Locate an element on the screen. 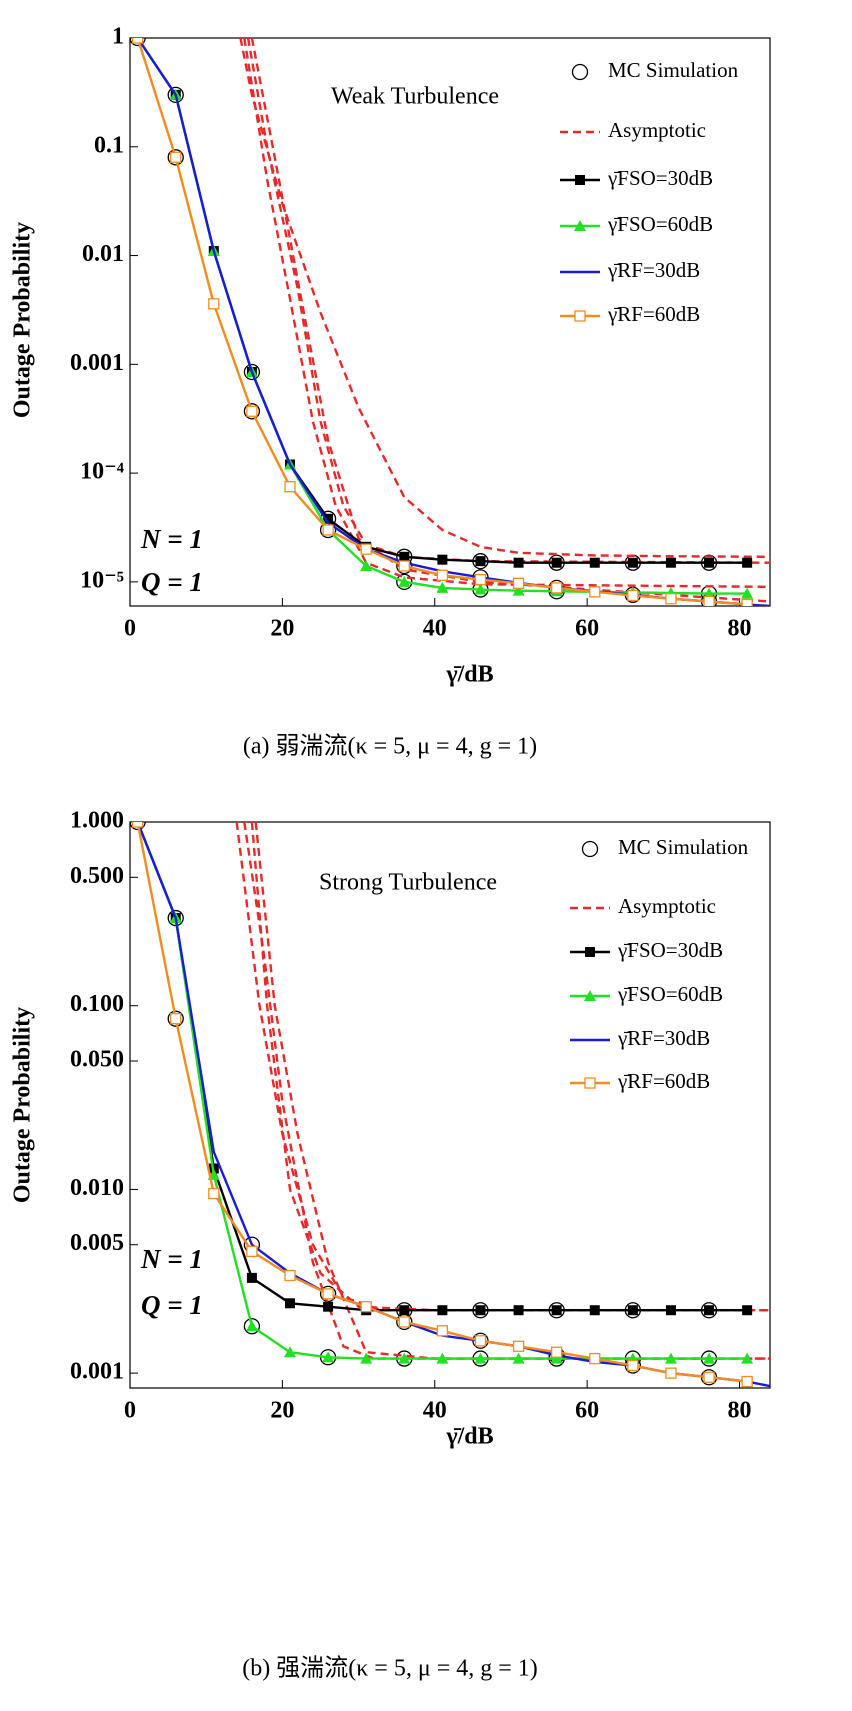 This screenshot has width=852, height=1711. y-tick-label: 0.100 is located at coordinates (97, 1004).